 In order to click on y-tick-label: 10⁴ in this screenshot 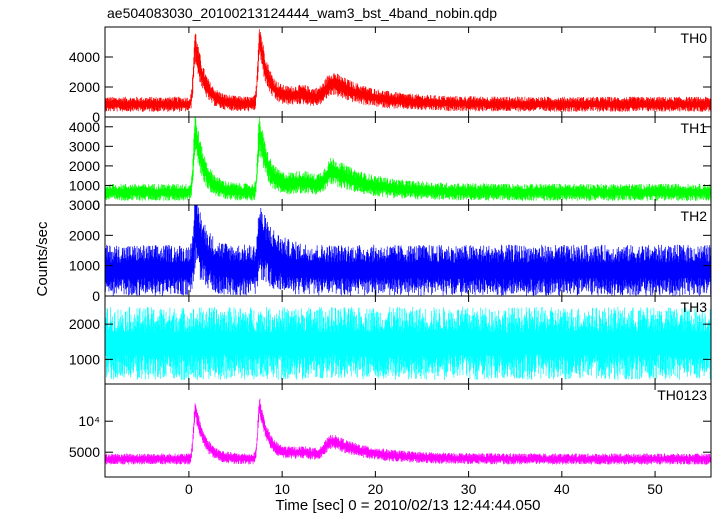, I will do `click(89, 421)`.